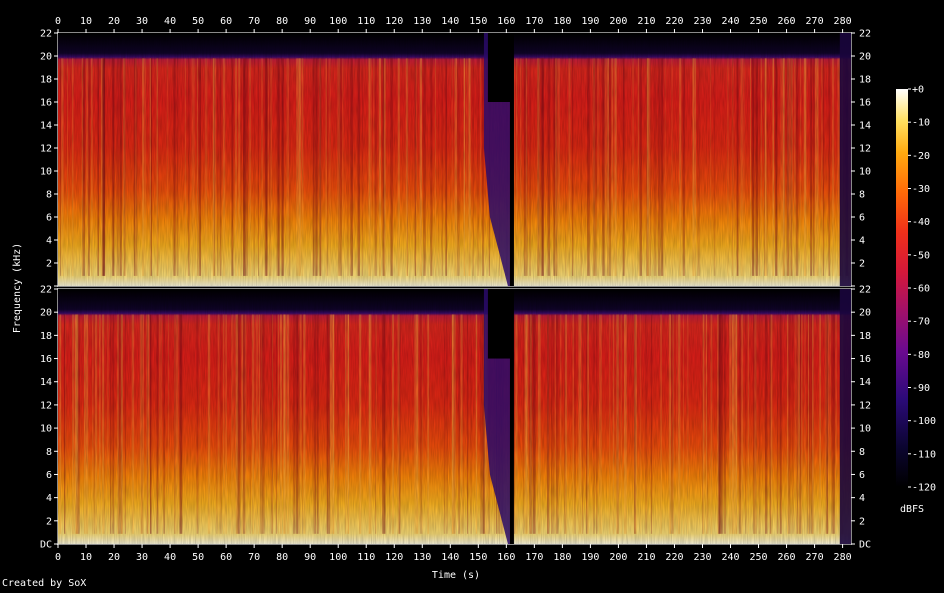  I want to click on x-tick-label-top: 190, so click(590, 21).